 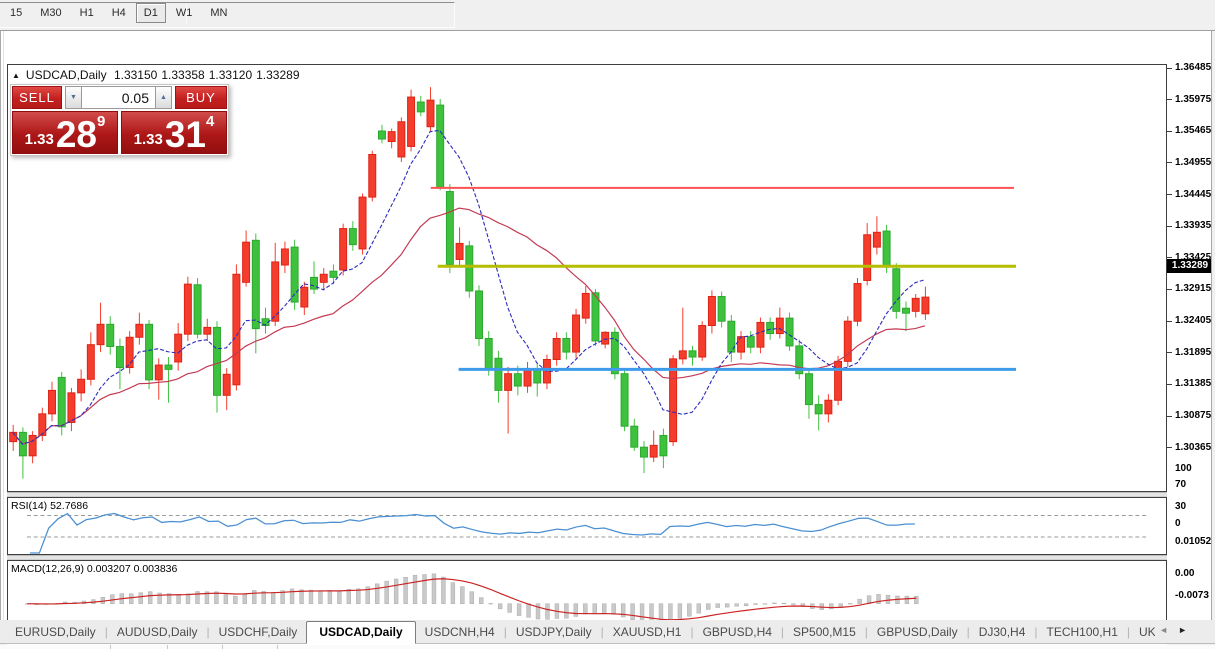 I want to click on price-axis-label: 1.30365, so click(x=1193, y=447).